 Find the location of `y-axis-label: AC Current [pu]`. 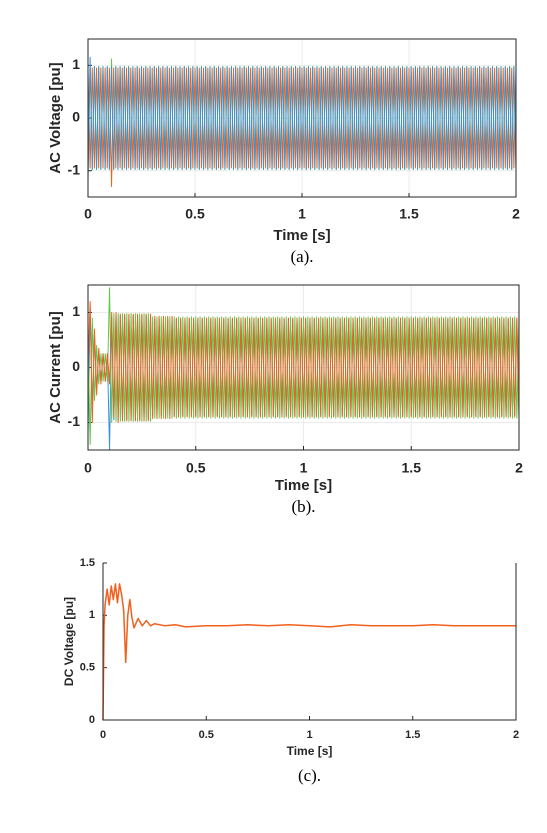

y-axis-label: AC Current [pu] is located at coordinates (55, 367).